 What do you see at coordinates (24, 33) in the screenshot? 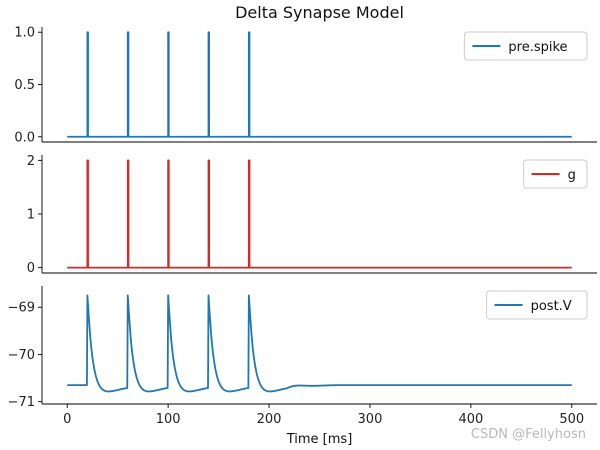
I see `y-tick-label-pre: 1.0` at bounding box center [24, 33].